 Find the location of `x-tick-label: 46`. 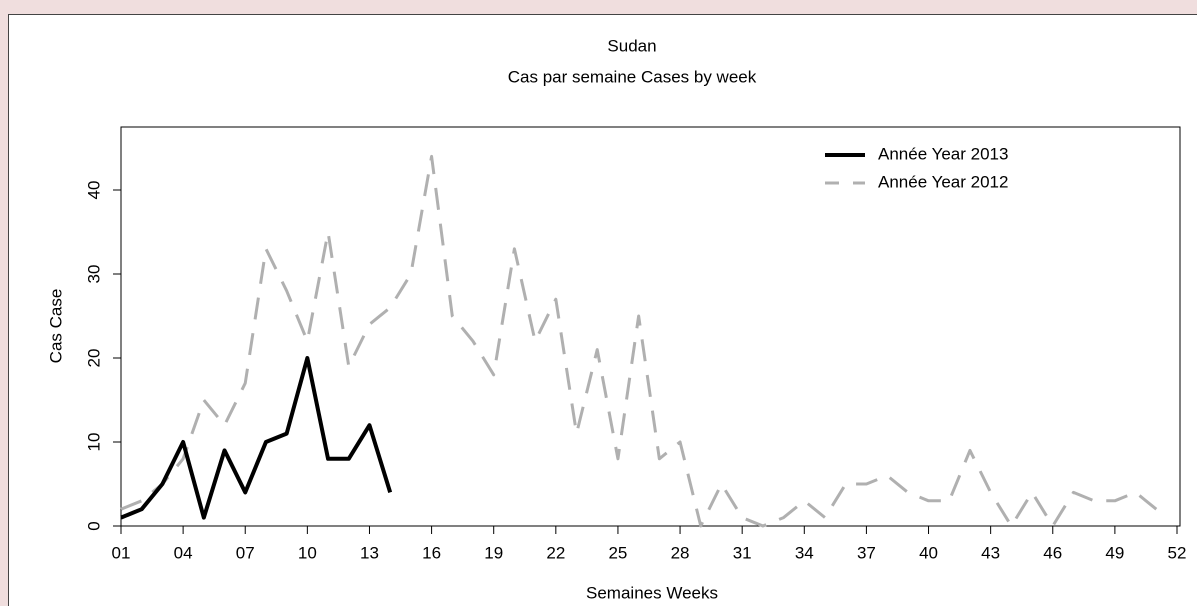

x-tick-label: 46 is located at coordinates (1052, 552).